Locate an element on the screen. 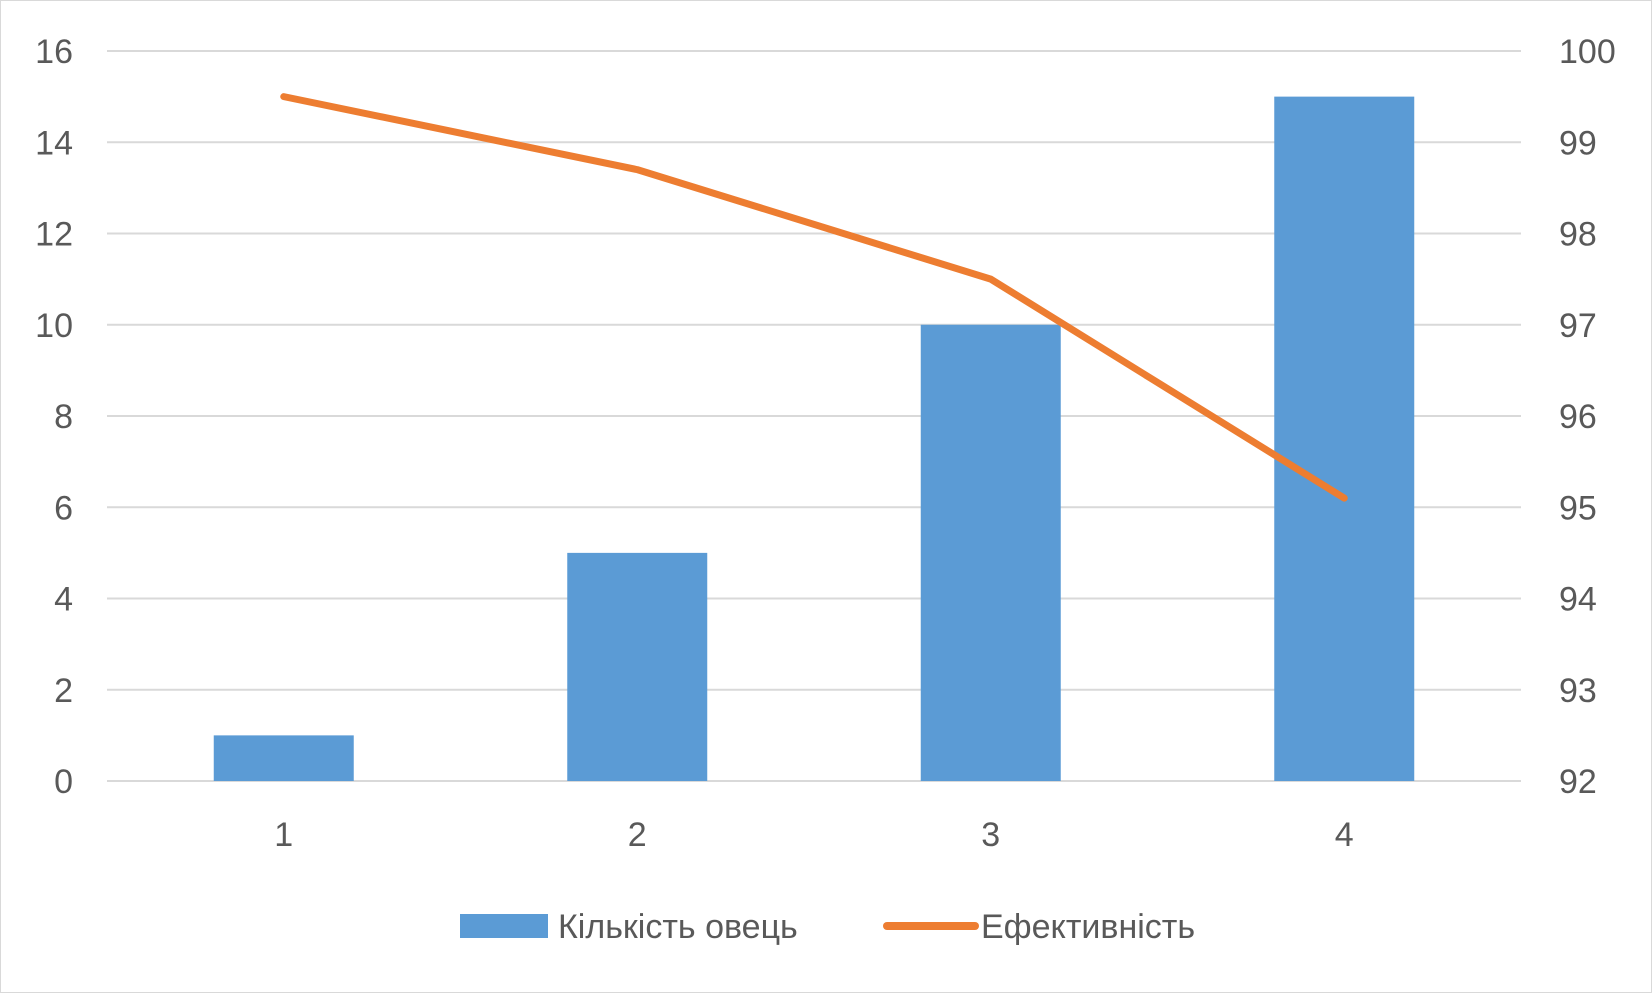 This screenshot has width=1652, height=994. right-axis-tick-label: 98 is located at coordinates (1578, 235).